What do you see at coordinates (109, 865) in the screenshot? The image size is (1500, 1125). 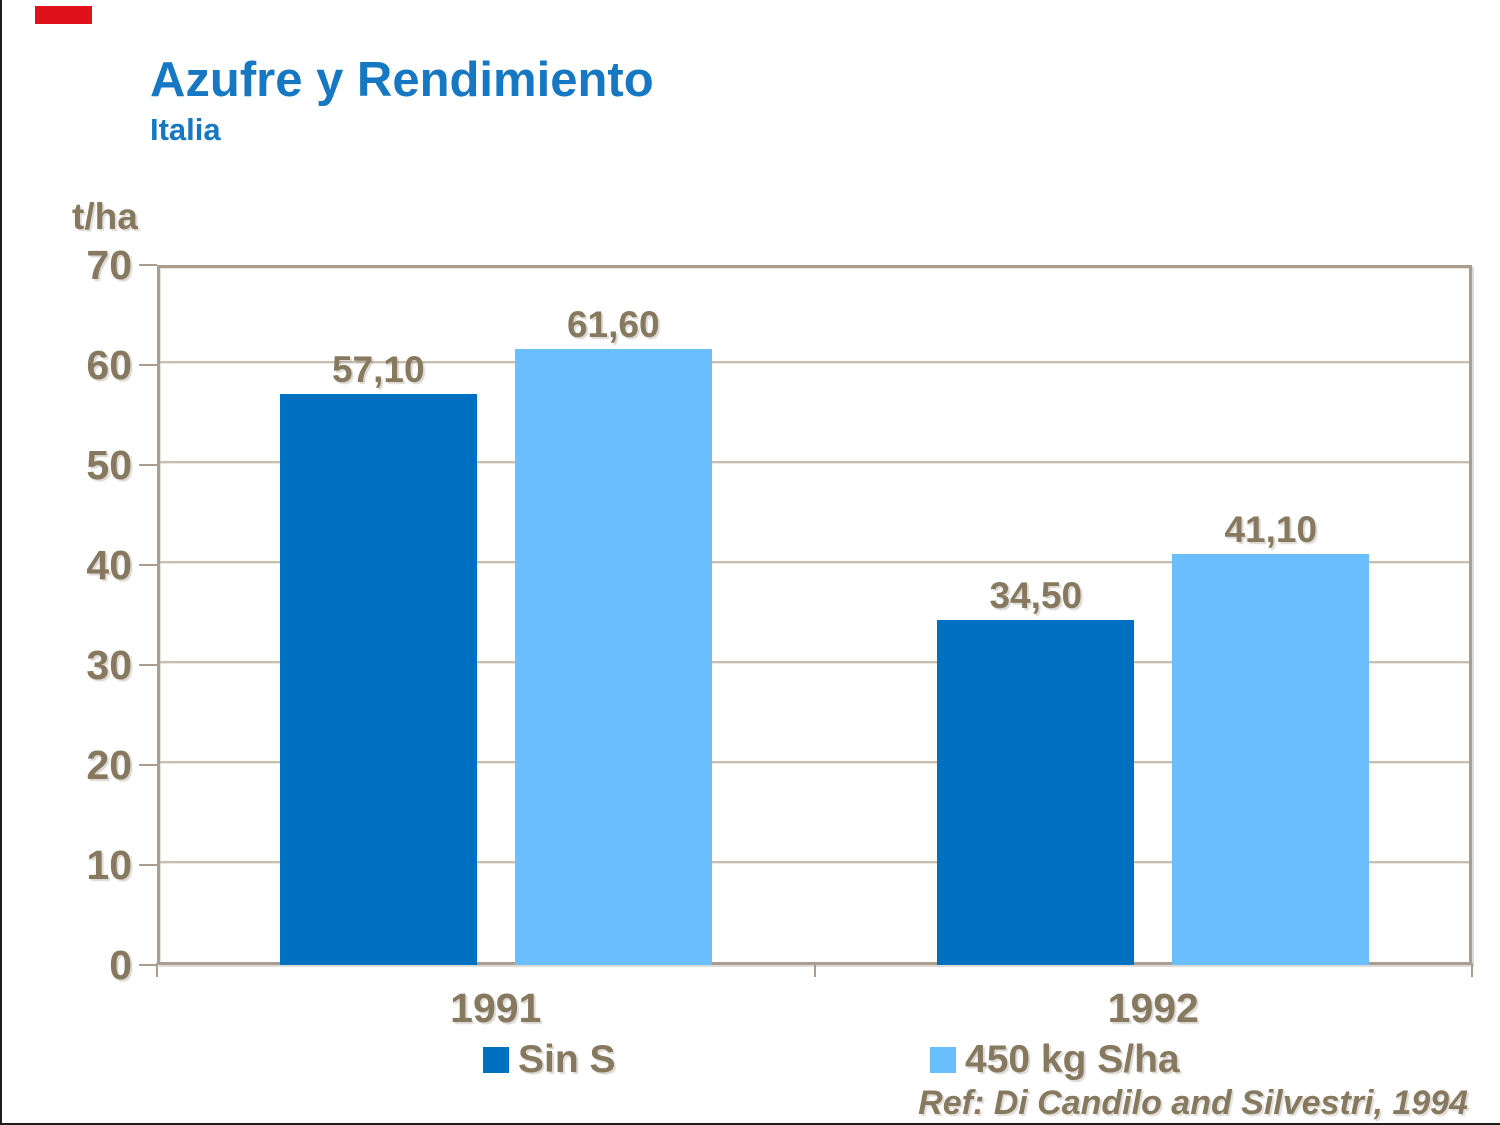 I see `y-axis-tick-label: 10` at bounding box center [109, 865].